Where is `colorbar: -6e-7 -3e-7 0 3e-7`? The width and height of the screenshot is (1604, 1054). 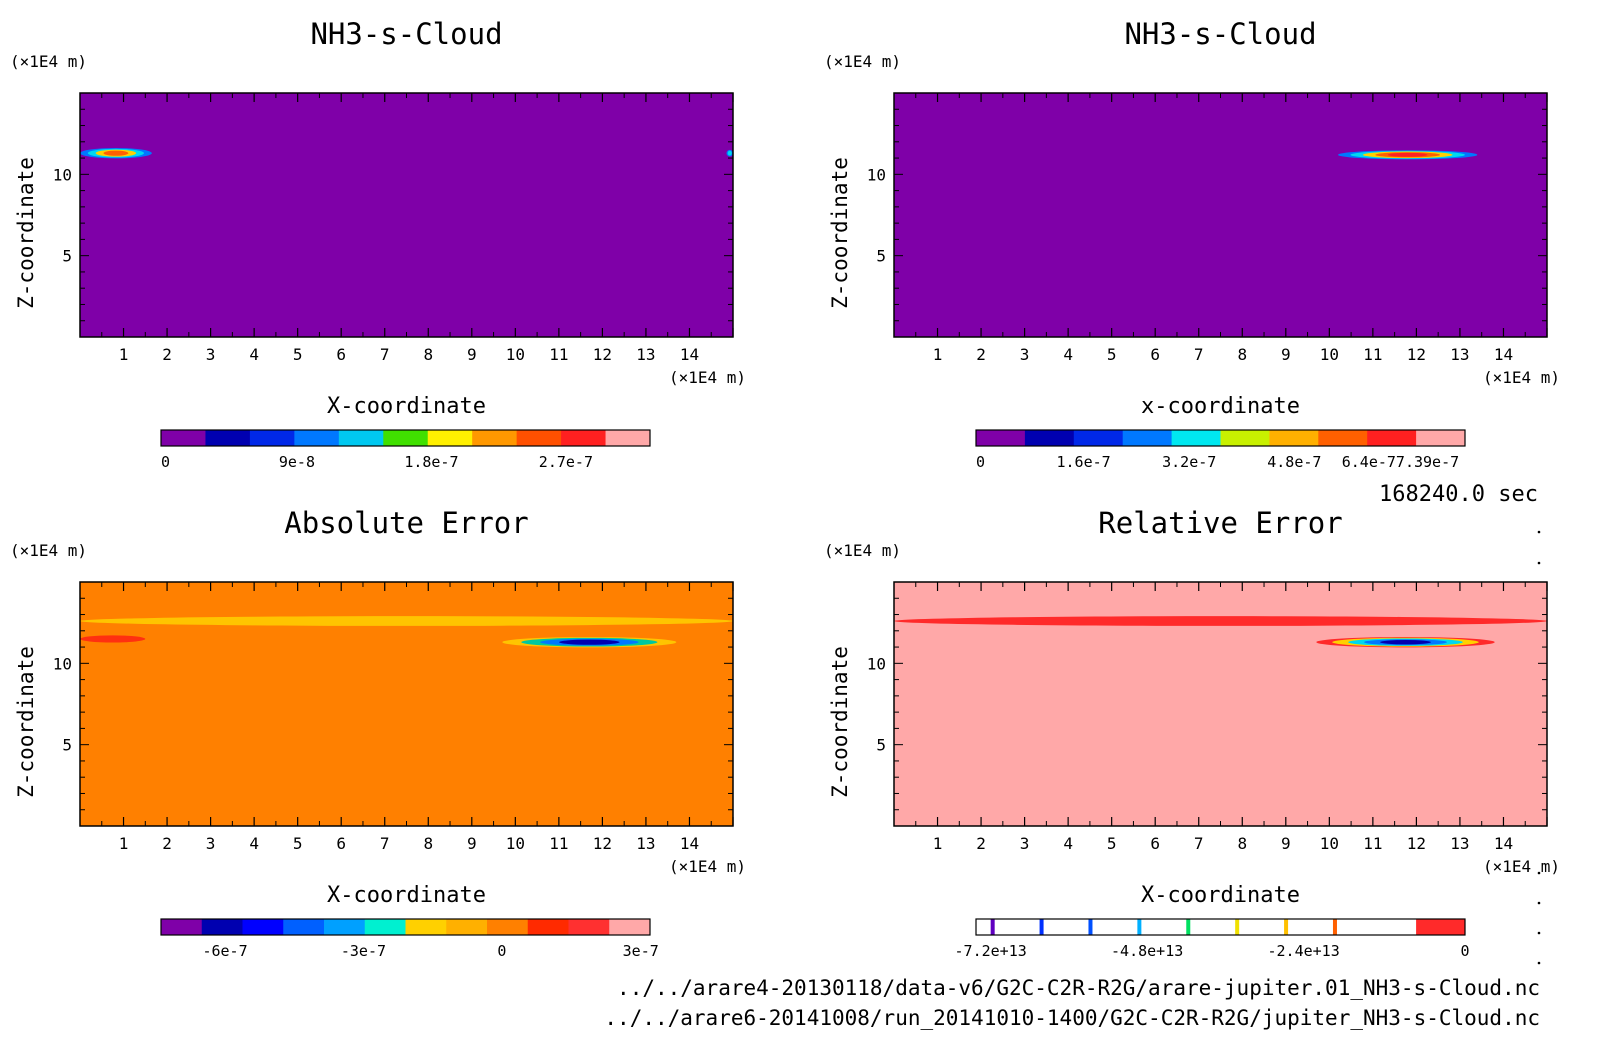 colorbar: -6e-7 -3e-7 0 3e-7 is located at coordinates (409, 939).